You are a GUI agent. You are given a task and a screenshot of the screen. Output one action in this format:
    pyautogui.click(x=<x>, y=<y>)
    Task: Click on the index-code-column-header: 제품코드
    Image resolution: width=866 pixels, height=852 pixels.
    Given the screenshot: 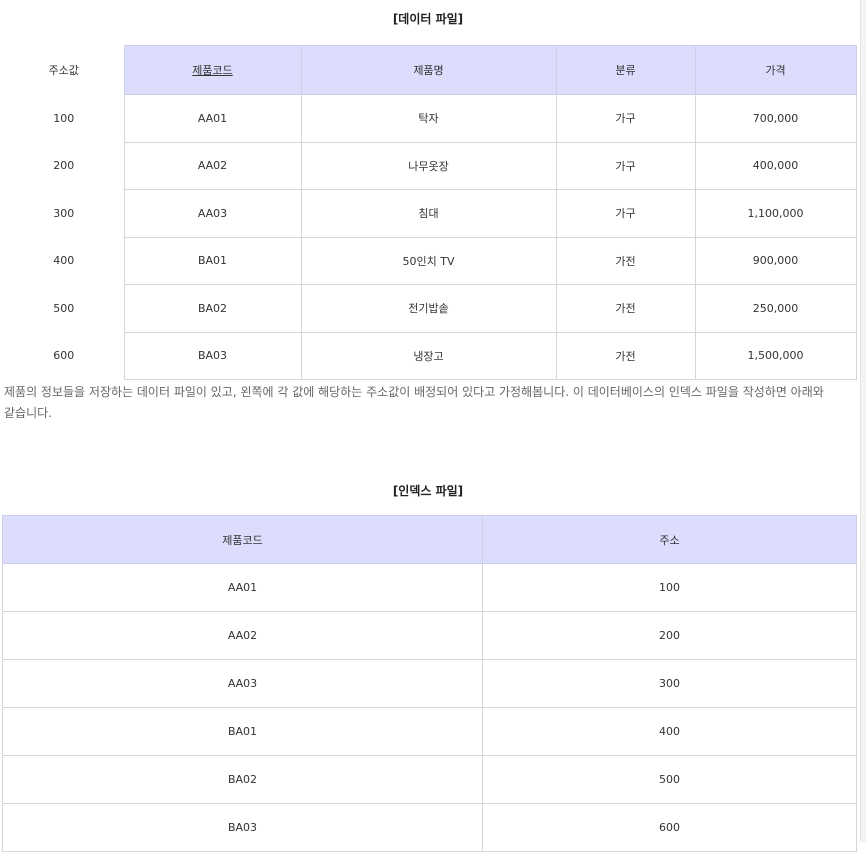 What is the action you would take?
    pyautogui.click(x=242, y=539)
    